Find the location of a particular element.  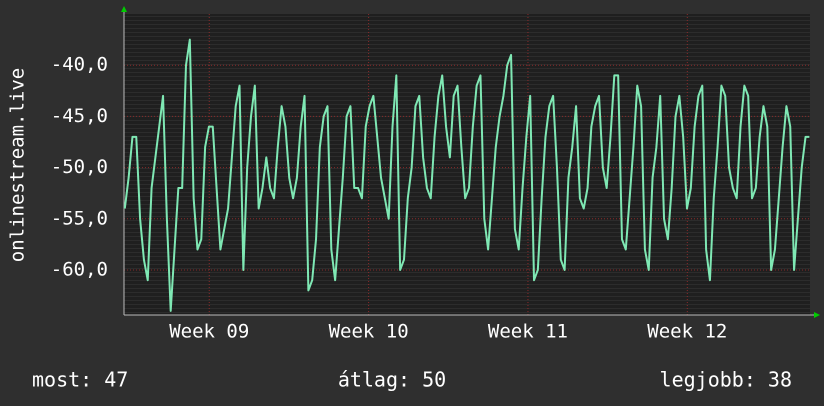

x-tick-label: Week 09 is located at coordinates (209, 332).